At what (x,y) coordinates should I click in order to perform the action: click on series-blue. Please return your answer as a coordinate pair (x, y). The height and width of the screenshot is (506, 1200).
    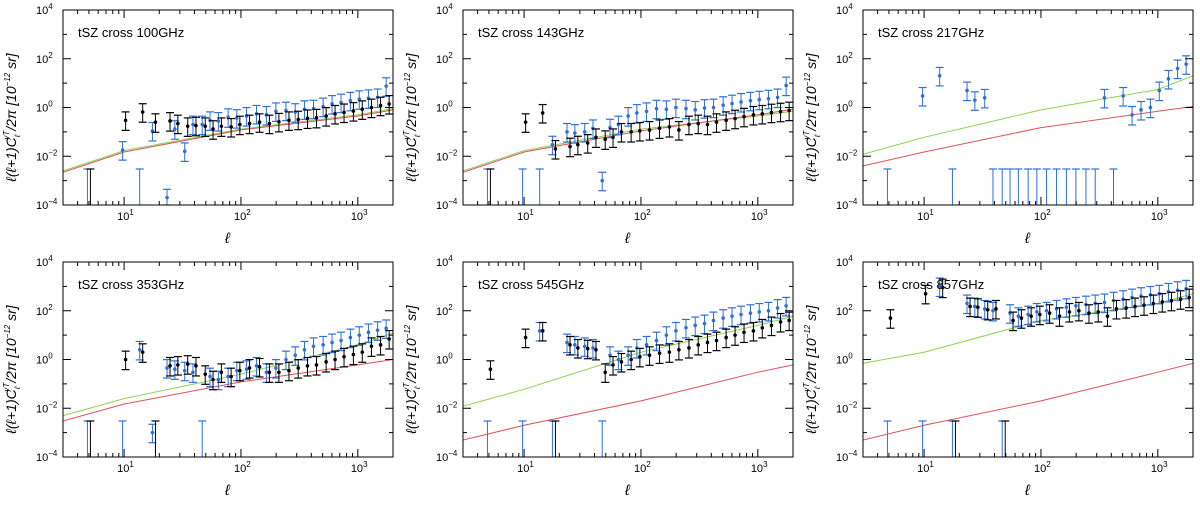
    Looking at the image, I should click on (237, 388).